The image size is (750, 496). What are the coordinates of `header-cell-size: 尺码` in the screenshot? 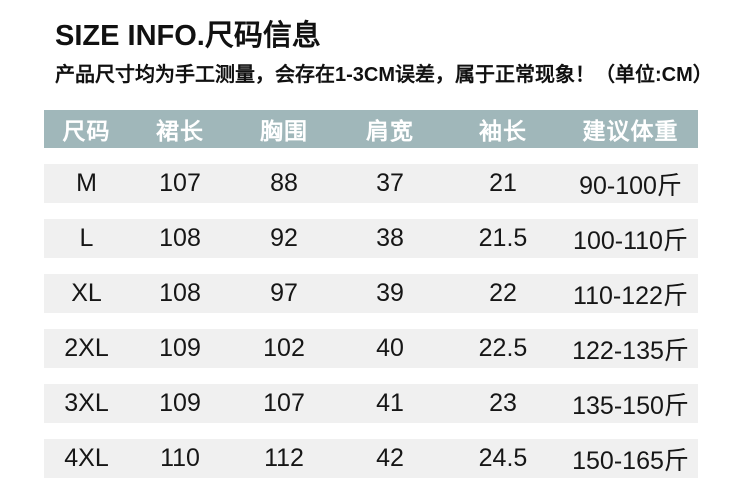 It's located at (86, 131).